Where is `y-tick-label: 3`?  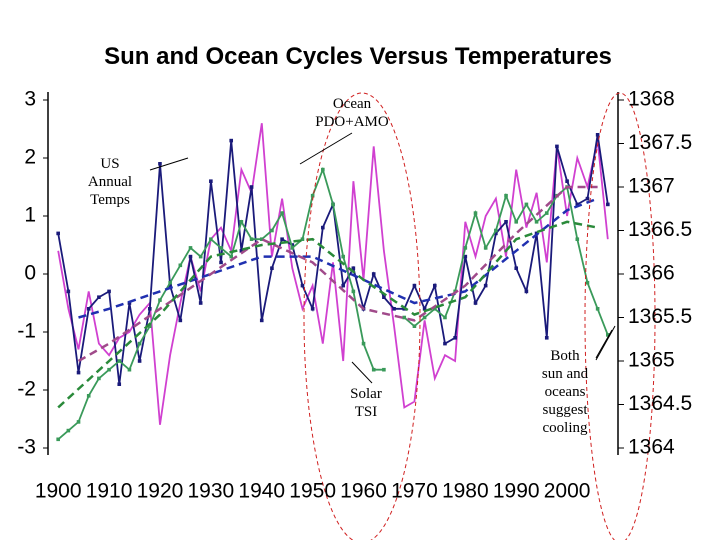 y-tick-label: 3 is located at coordinates (30, 99).